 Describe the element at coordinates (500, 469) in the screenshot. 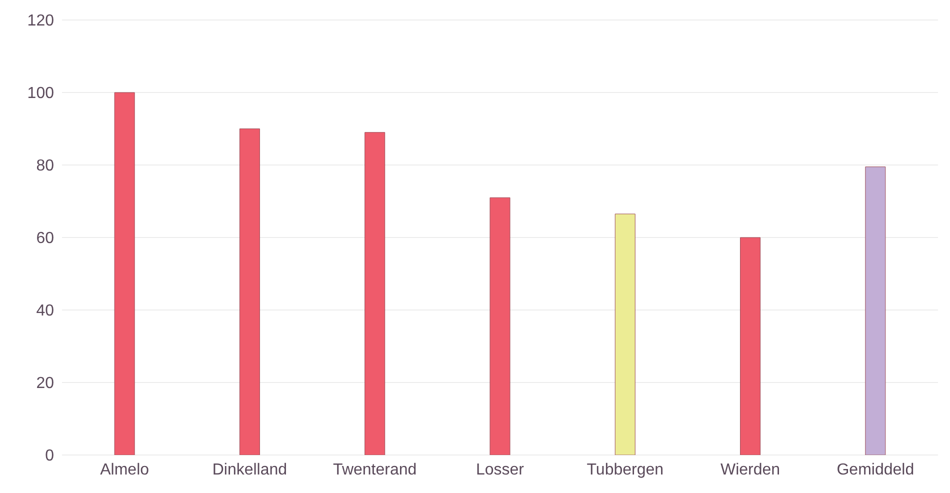

I see `x-tick-label: Losser` at that location.